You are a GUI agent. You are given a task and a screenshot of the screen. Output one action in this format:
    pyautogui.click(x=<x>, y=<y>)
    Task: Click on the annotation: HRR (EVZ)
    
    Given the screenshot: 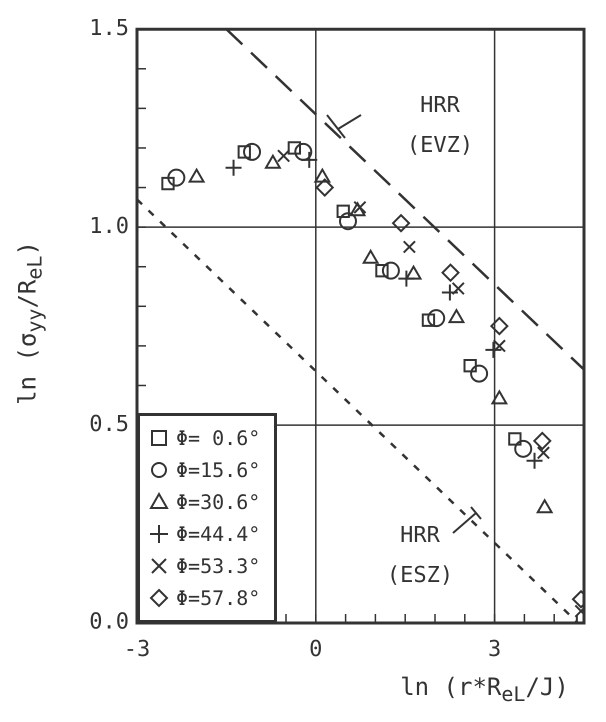 What is the action you would take?
    pyautogui.click(x=440, y=126)
    